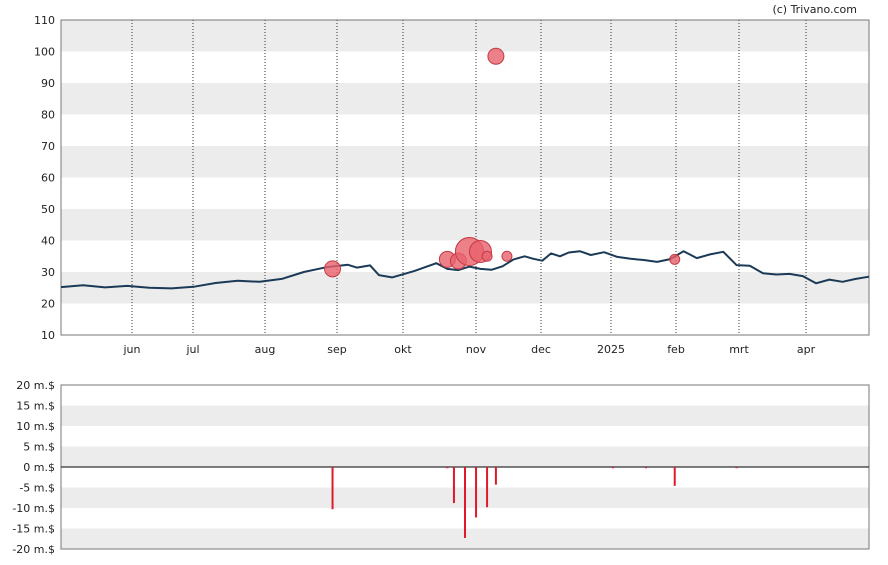  I want to click on price-y-tick-label: 20, so click(48, 304).